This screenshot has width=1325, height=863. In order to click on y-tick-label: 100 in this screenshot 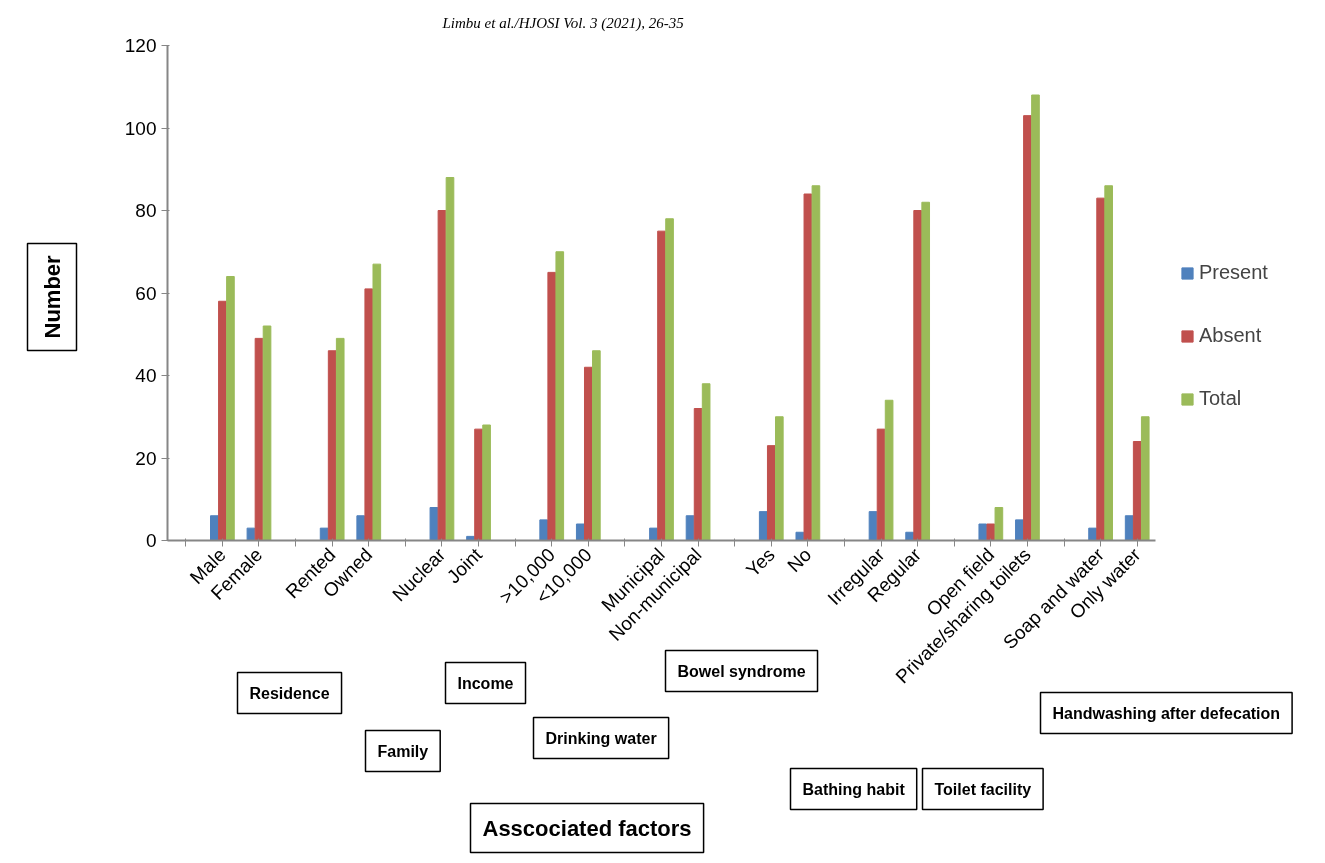, I will do `click(140, 128)`.